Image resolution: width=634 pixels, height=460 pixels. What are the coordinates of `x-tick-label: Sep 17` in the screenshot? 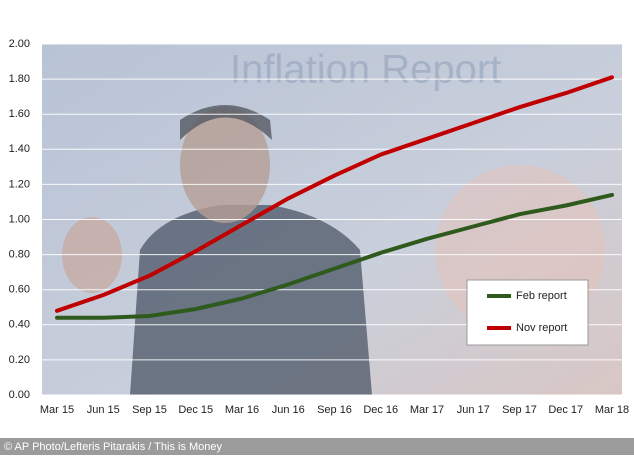 It's located at (519, 410).